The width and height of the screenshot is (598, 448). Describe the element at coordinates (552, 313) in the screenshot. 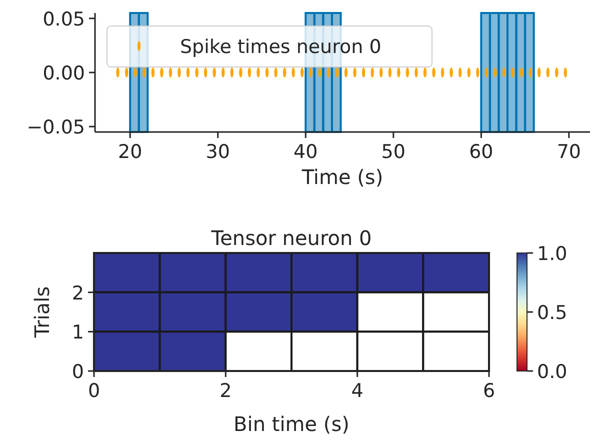

I see `color-bar-label: 0.5` at that location.